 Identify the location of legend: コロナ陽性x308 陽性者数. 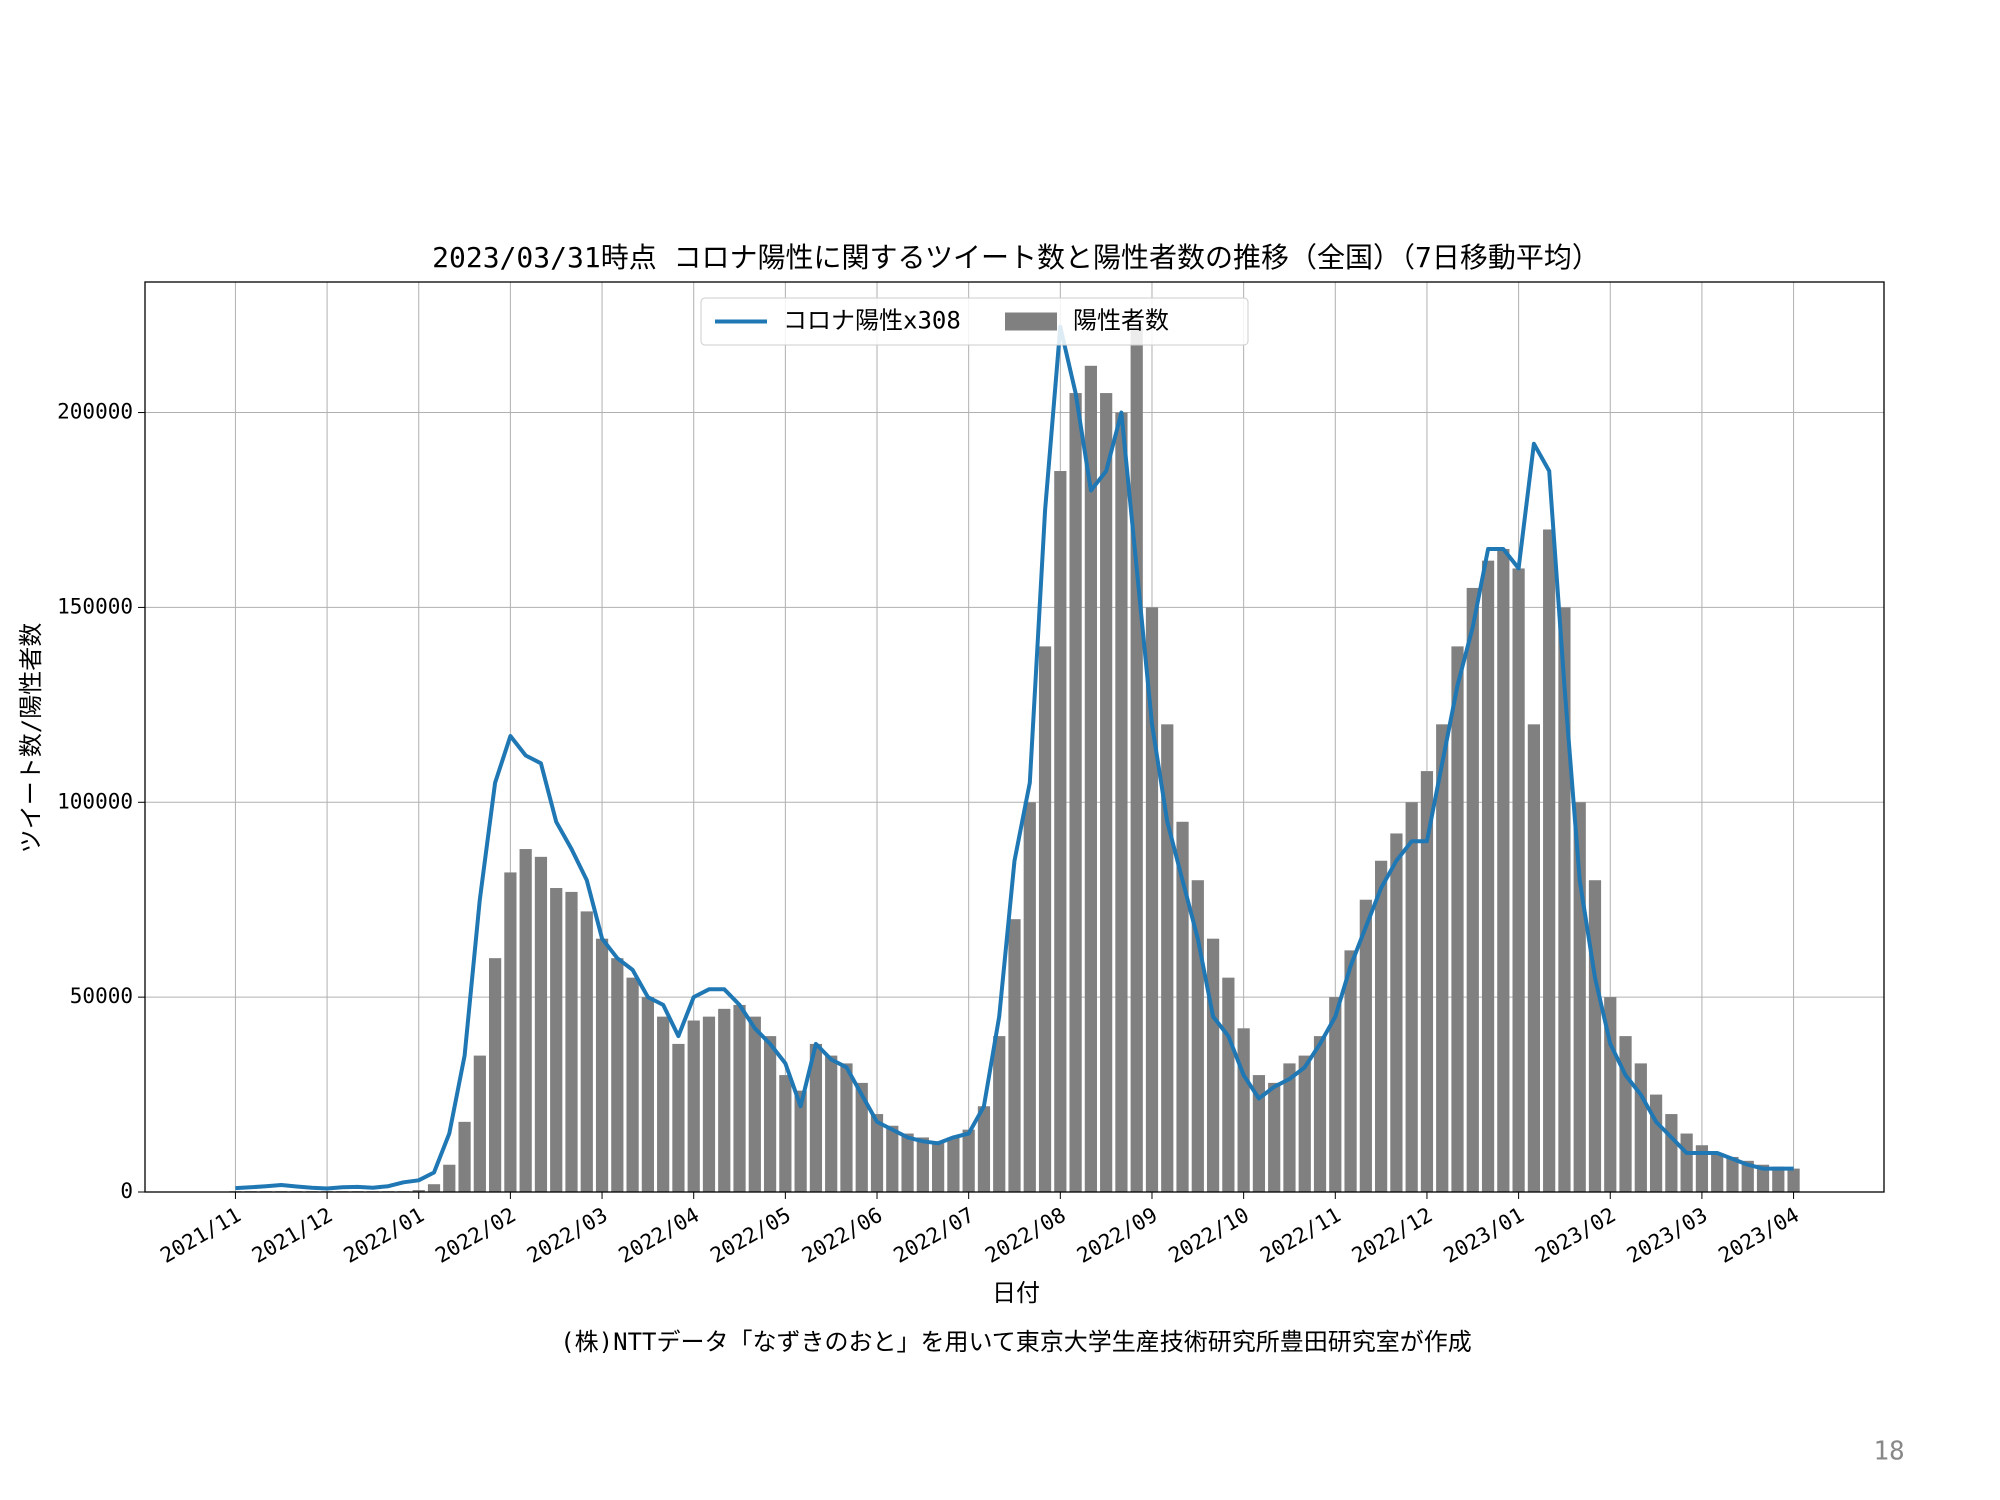
(974, 321).